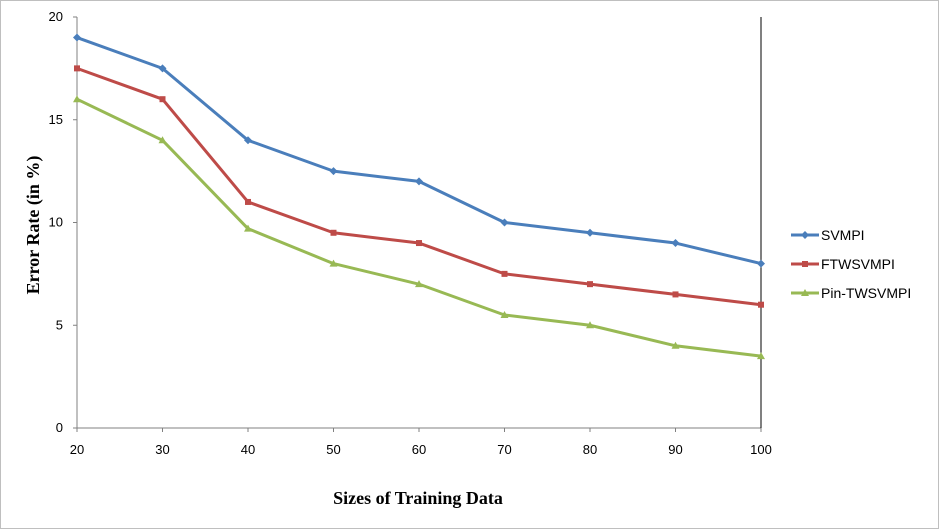  I want to click on legend-label-pin-twsvmpi: Pin-TWSVMPI, so click(866, 293).